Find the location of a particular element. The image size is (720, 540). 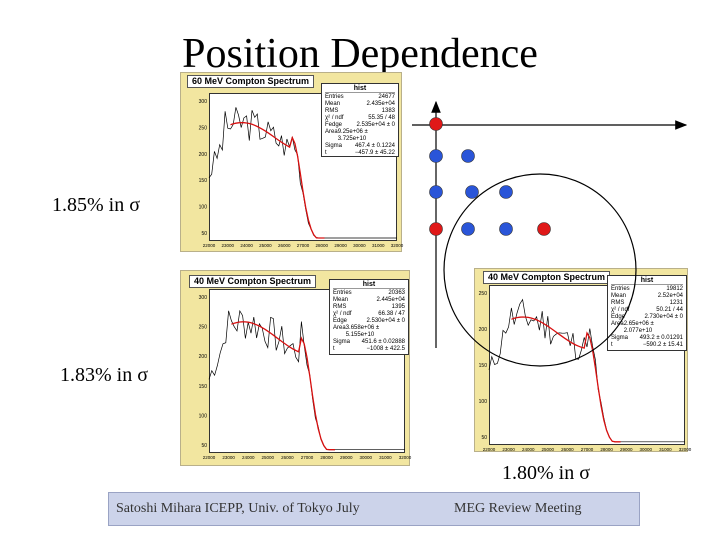

stats-row: Fedge 2.535e+04 ± 0 is located at coordinates (360, 125).